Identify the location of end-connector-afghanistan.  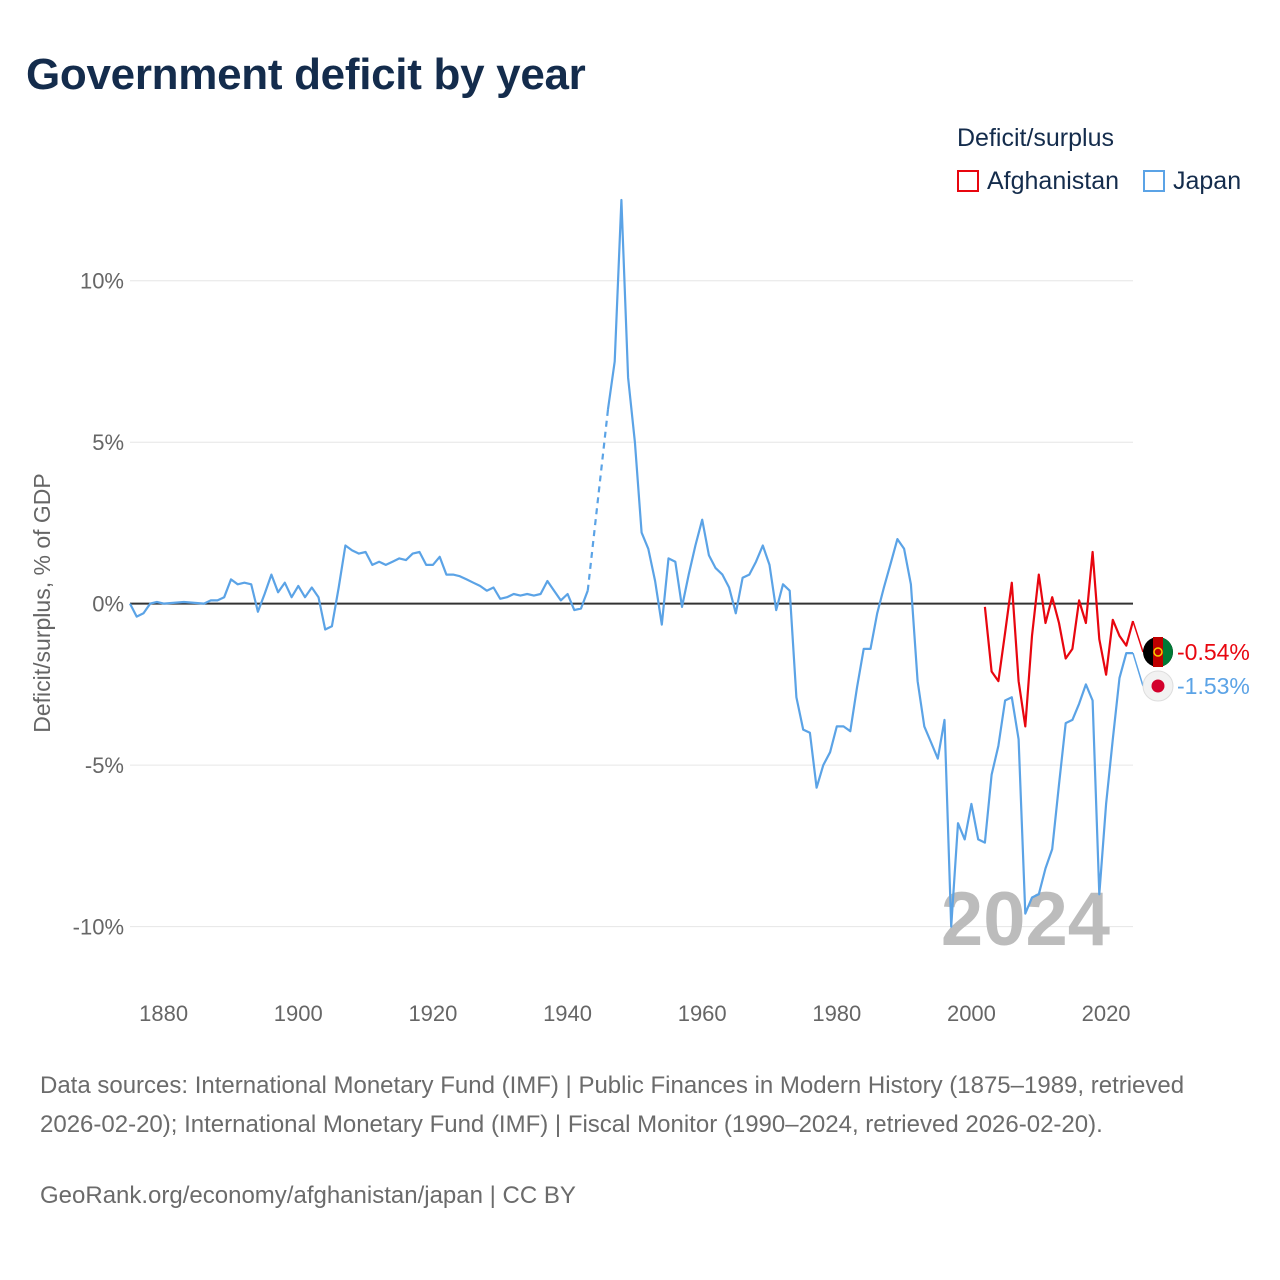
(1138, 636).